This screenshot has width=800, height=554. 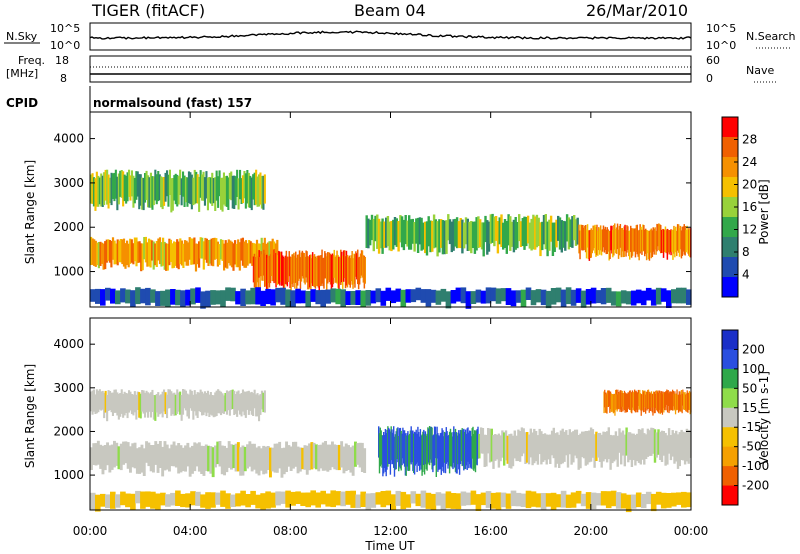 What do you see at coordinates (190, 531) in the screenshot?
I see `x-tick-label: 04:00` at bounding box center [190, 531].